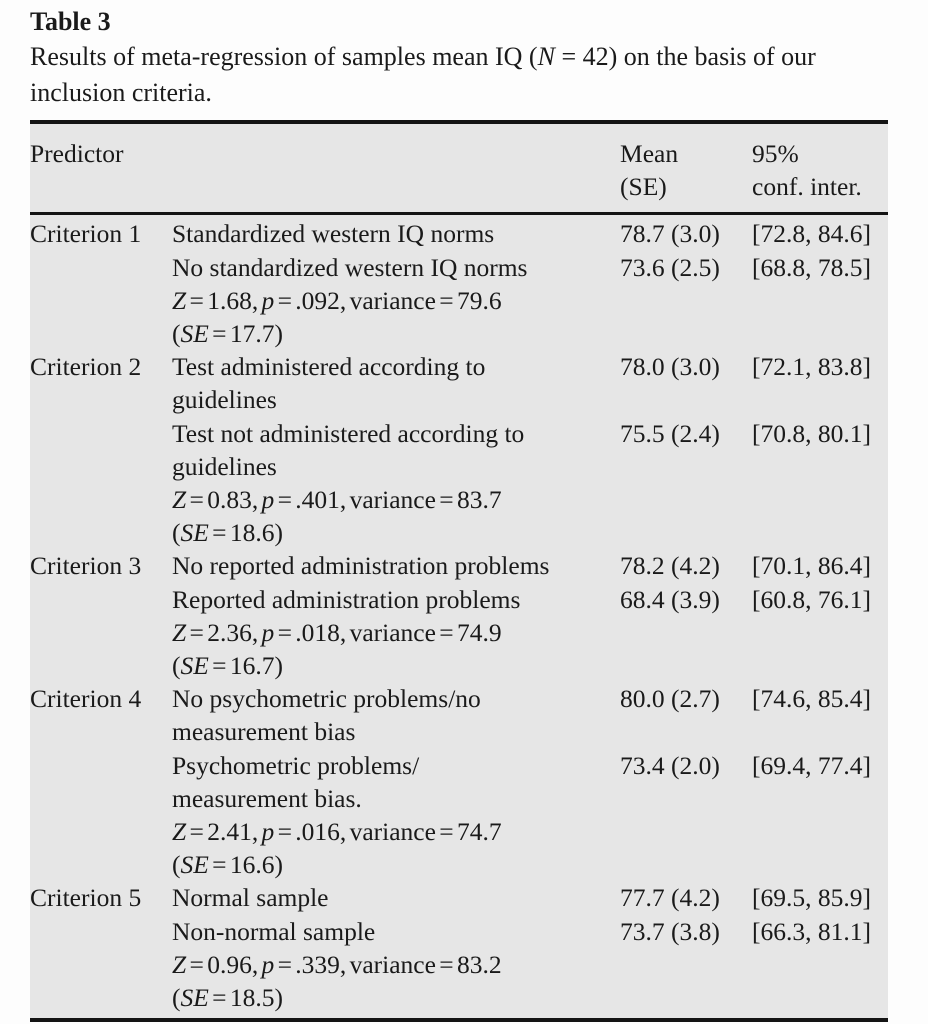 Image resolution: width=928 pixels, height=1024 pixels. Describe the element at coordinates (267, 798) in the screenshot. I see `predictor-level-line: measurement bias.` at that location.